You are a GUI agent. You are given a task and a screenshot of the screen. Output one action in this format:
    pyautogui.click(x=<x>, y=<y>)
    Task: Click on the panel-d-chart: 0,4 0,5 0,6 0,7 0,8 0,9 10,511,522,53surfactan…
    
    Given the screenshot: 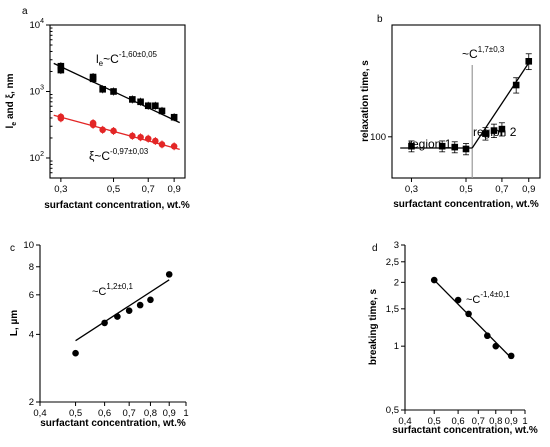 What is the action you would take?
    pyautogui.click(x=453, y=338)
    